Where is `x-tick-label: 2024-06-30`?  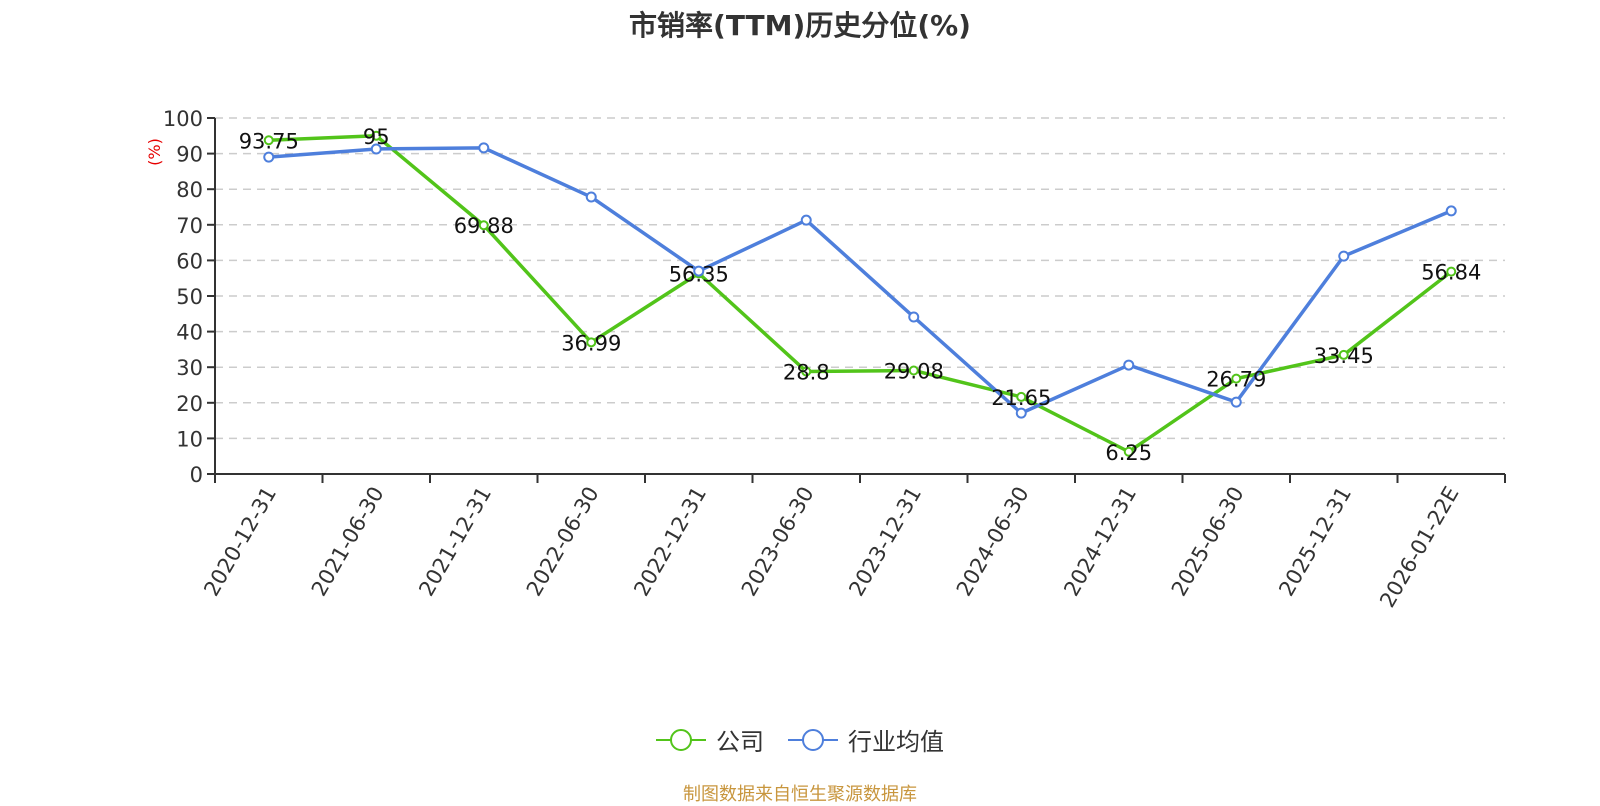
x-tick-label: 2024-06-30 is located at coordinates (993, 542).